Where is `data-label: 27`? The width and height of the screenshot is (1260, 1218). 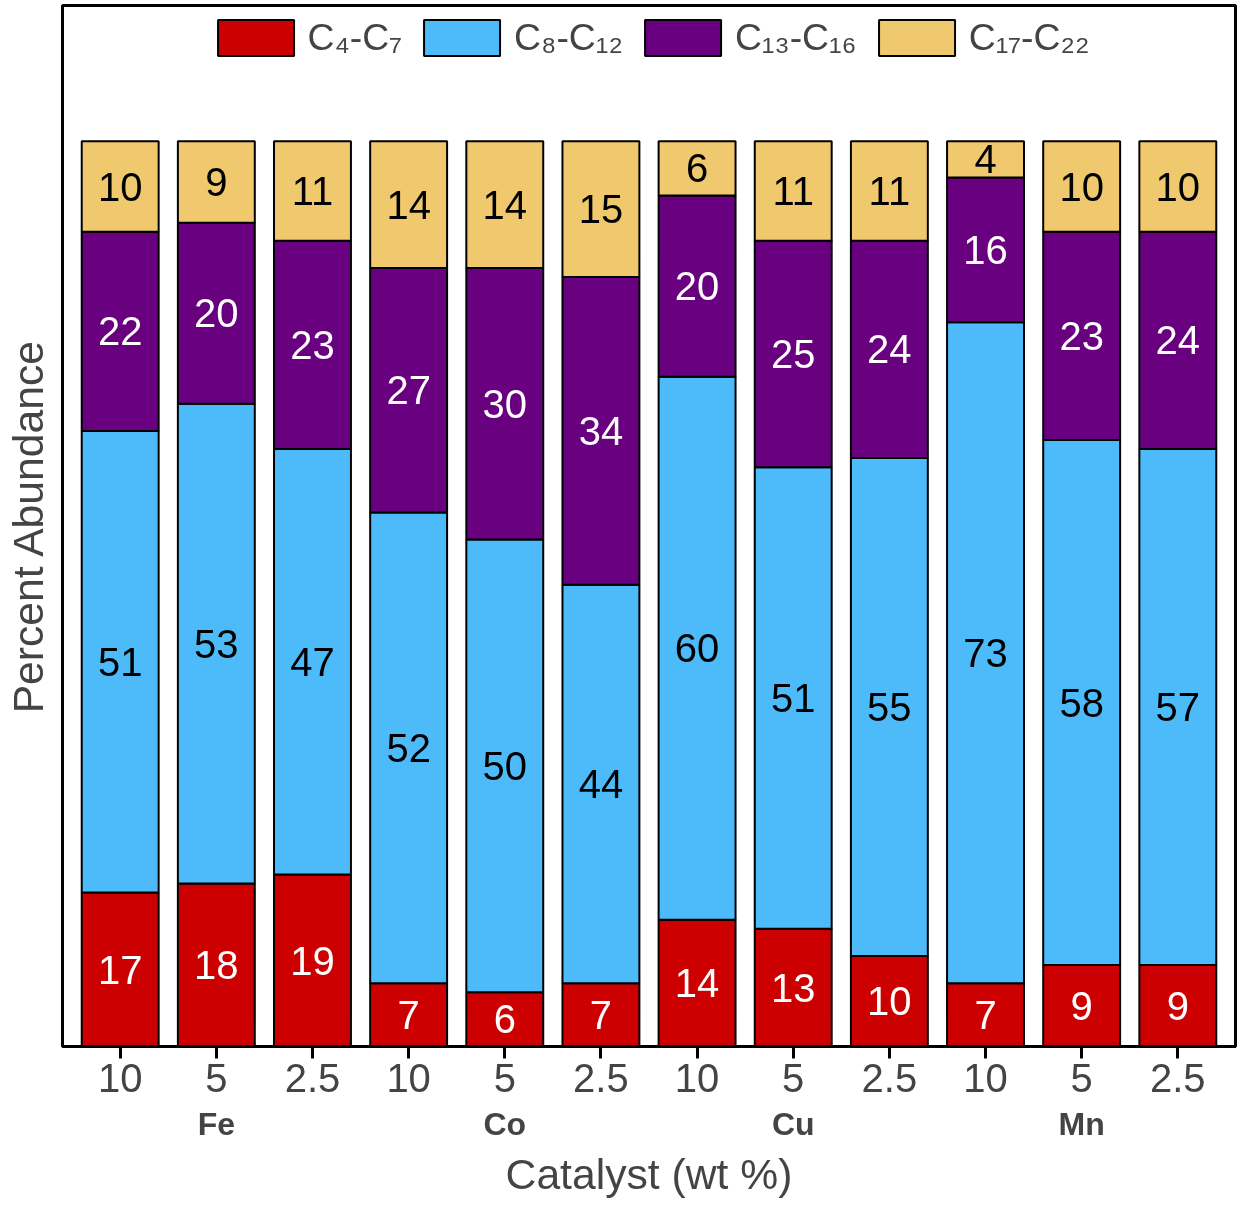
data-label: 27 is located at coordinates (408, 390).